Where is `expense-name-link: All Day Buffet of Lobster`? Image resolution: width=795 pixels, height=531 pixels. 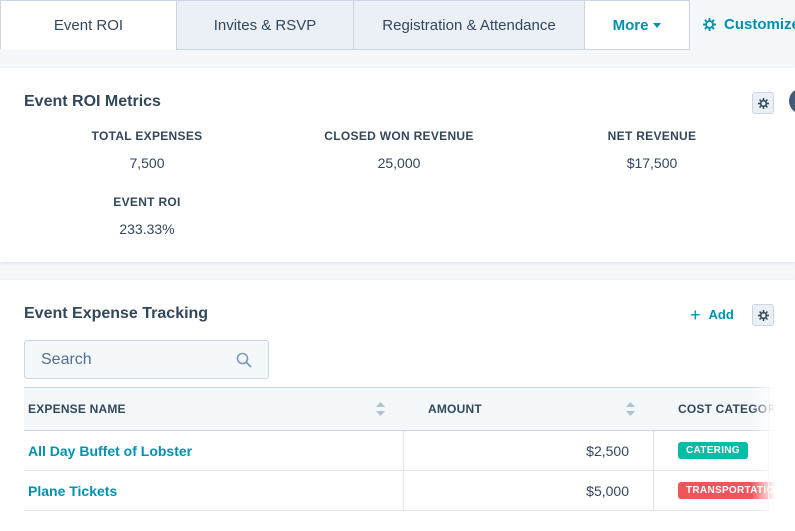
expense-name-link: All Day Buffet of Lobster is located at coordinates (214, 450).